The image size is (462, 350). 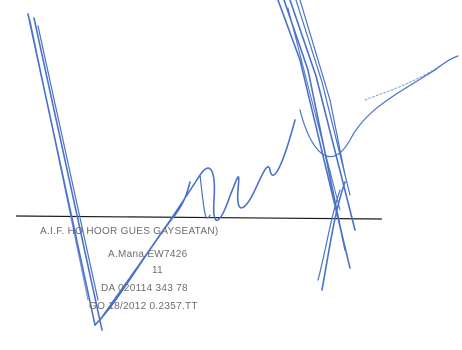 I want to click on signature-name-line: A.I.F. HO HOOR GUES GAYSEATAN), so click(x=129, y=231).